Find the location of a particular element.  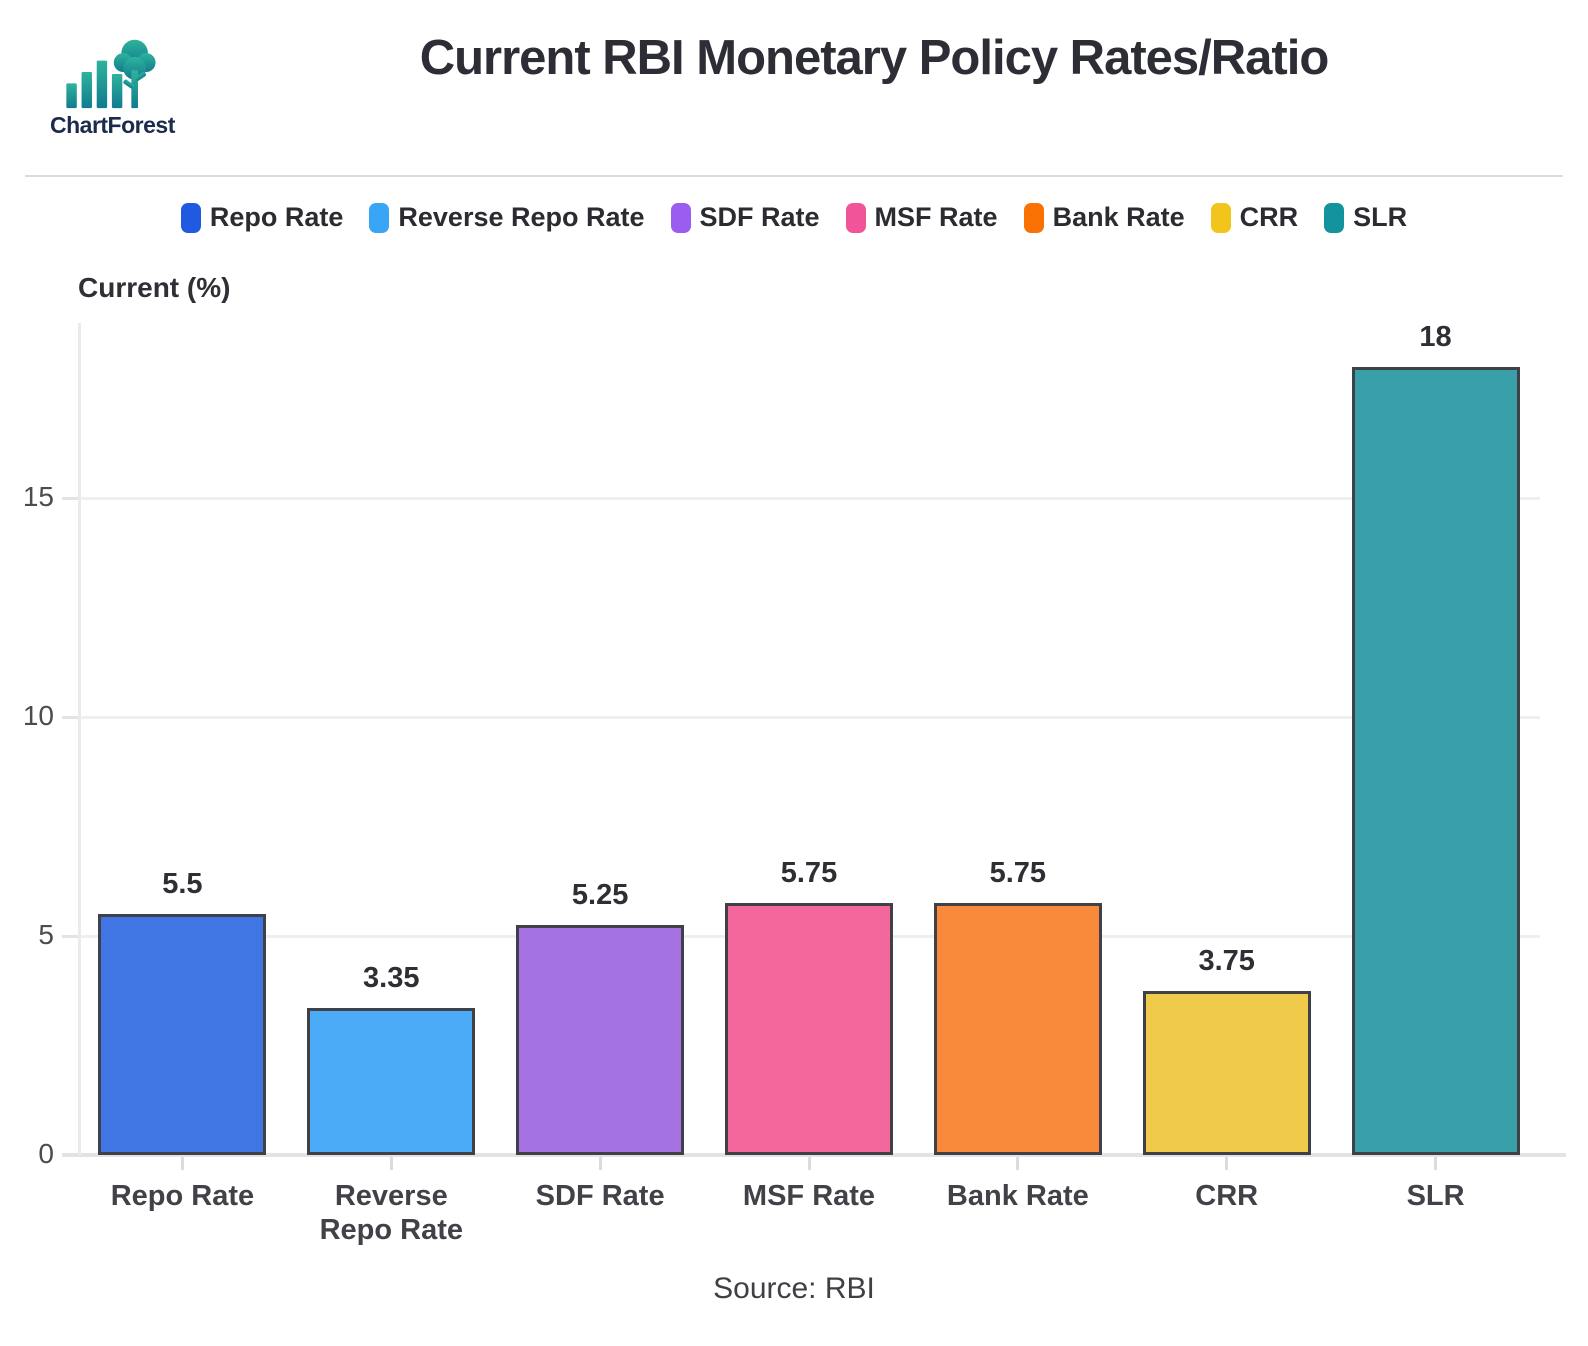

legend-item: SLR is located at coordinates (1365, 217).